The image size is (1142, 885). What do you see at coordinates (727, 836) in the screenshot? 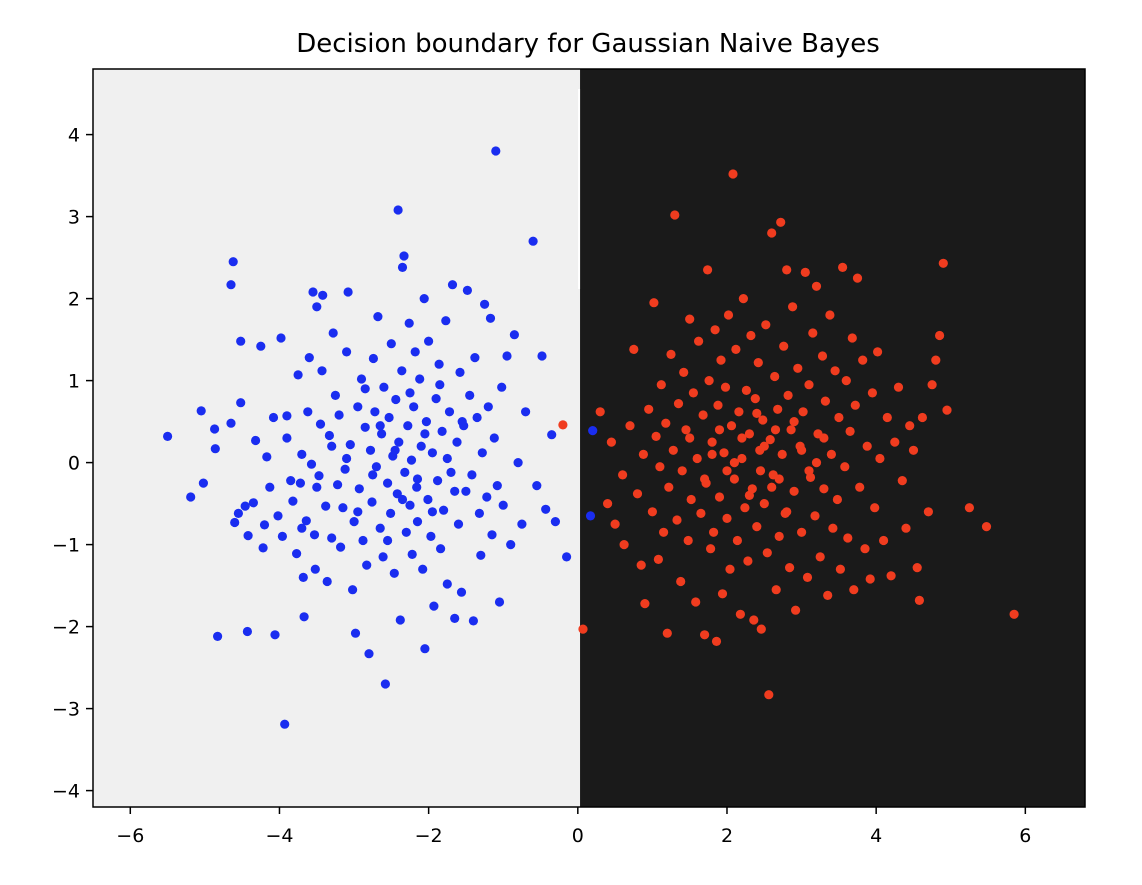
I see `x-tick-label: 2` at bounding box center [727, 836].